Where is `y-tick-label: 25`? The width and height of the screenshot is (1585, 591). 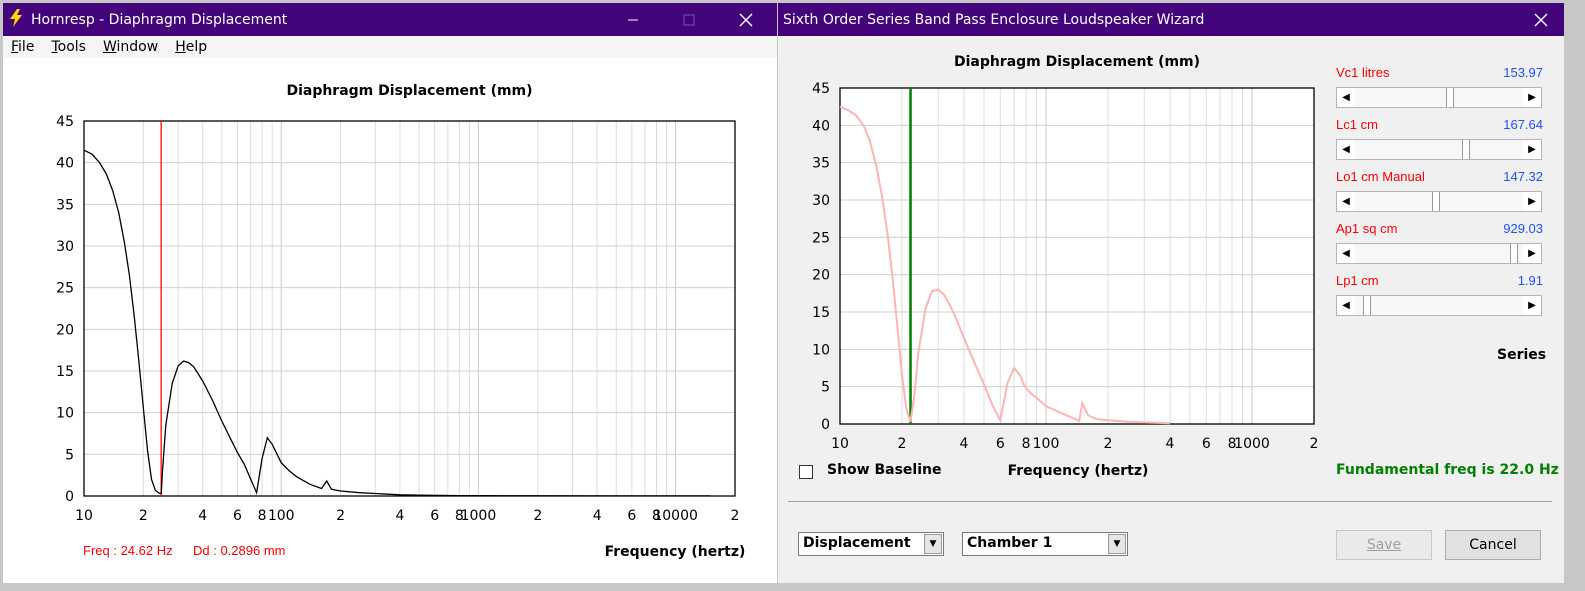 y-tick-label: 25 is located at coordinates (821, 238).